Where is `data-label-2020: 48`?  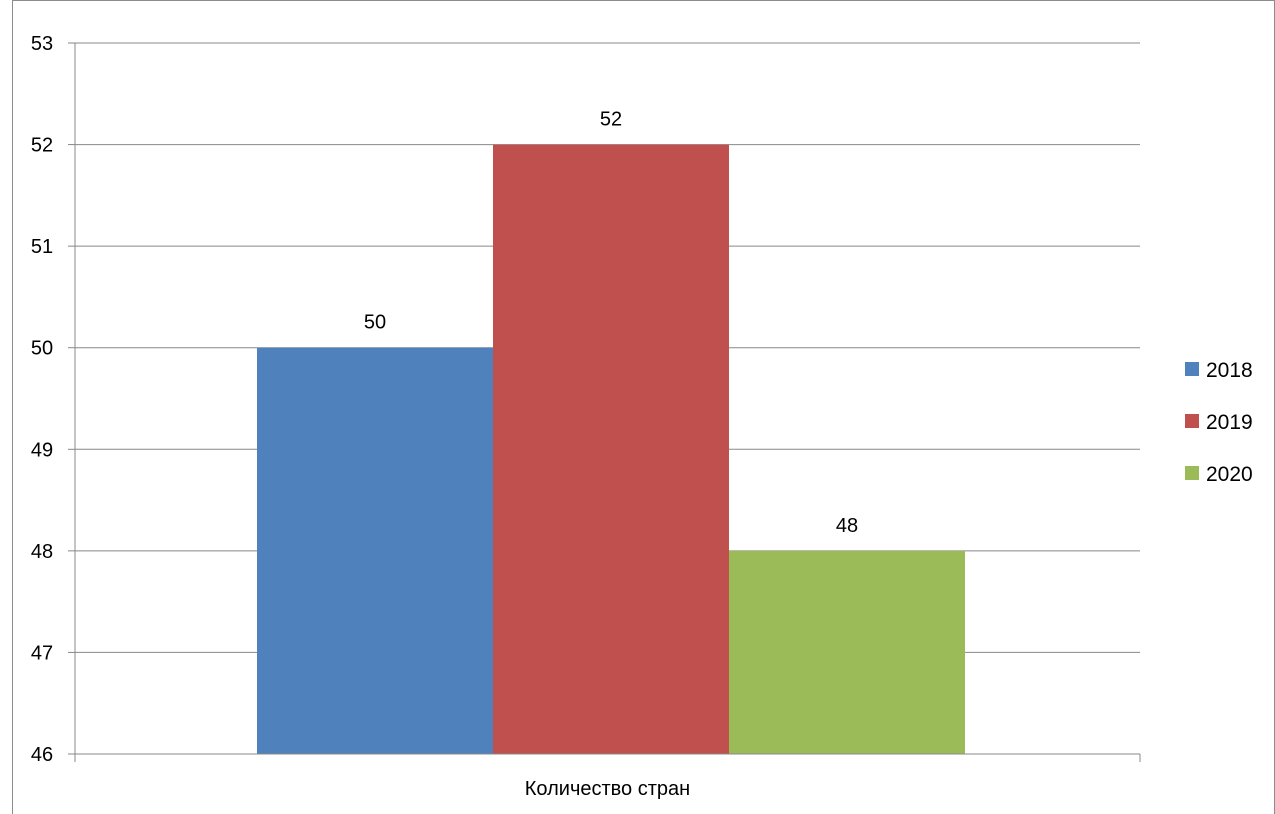 data-label-2020: 48 is located at coordinates (847, 526).